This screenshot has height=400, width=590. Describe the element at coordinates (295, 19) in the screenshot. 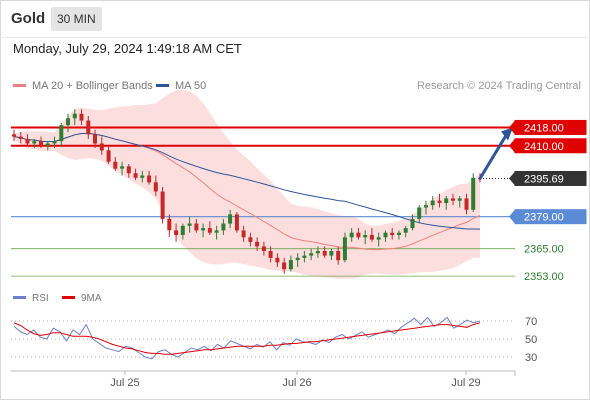

I see `header-bar: Gold 30 MIN` at that location.